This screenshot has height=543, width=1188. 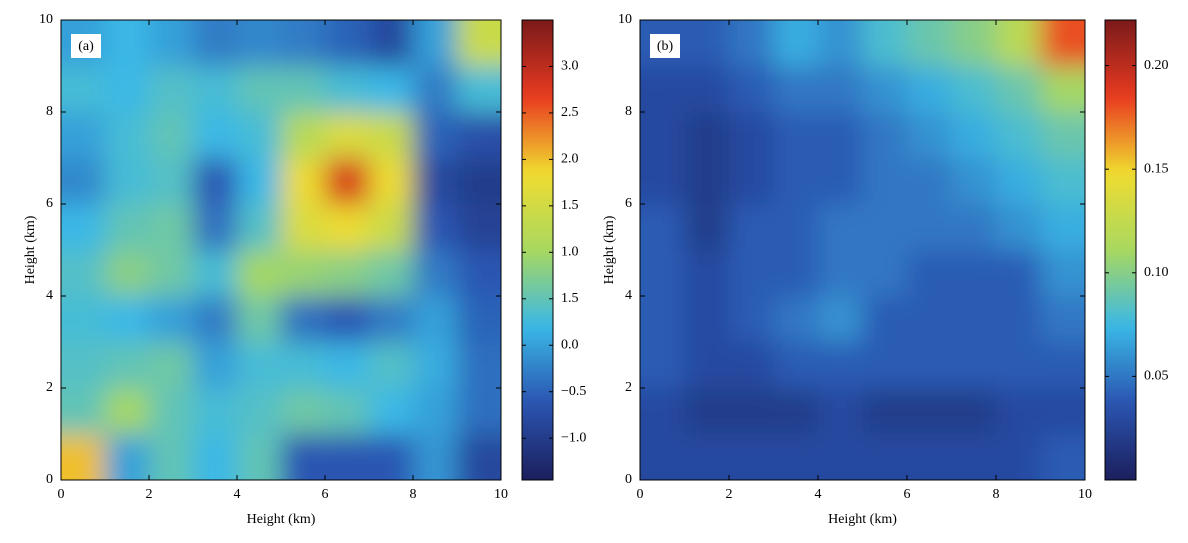 I want to click on x-tick-label: 6, so click(x=325, y=494).